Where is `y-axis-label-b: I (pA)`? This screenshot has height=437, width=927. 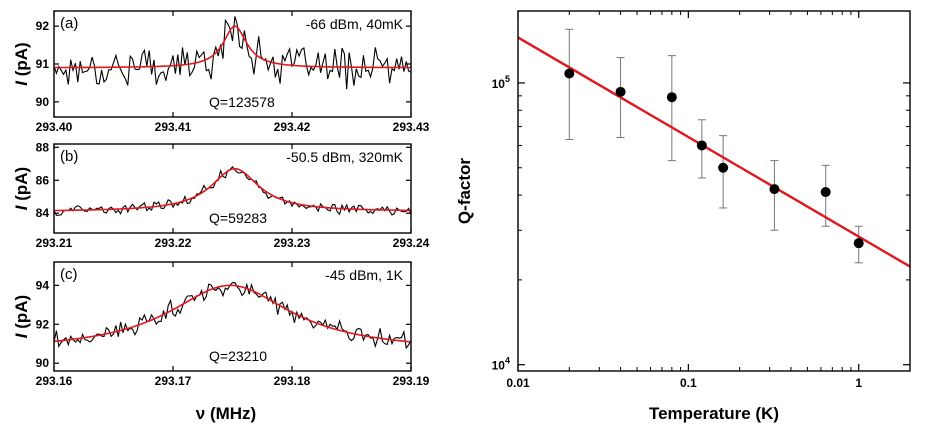 y-axis-label-b: I (pA) is located at coordinates (21, 188).